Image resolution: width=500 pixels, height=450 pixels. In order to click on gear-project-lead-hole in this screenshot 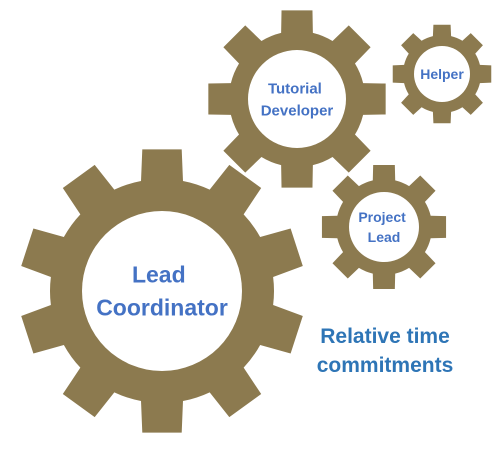, I will do `click(384, 227)`.